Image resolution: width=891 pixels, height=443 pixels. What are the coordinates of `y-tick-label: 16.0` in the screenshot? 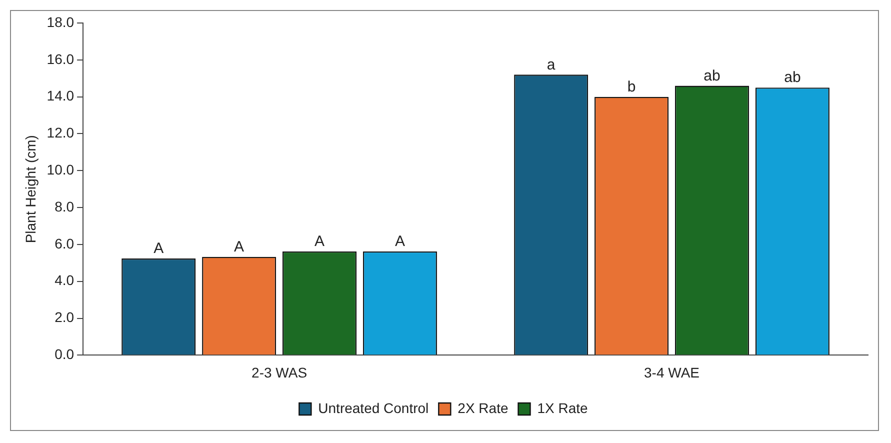 It's located at (60, 58).